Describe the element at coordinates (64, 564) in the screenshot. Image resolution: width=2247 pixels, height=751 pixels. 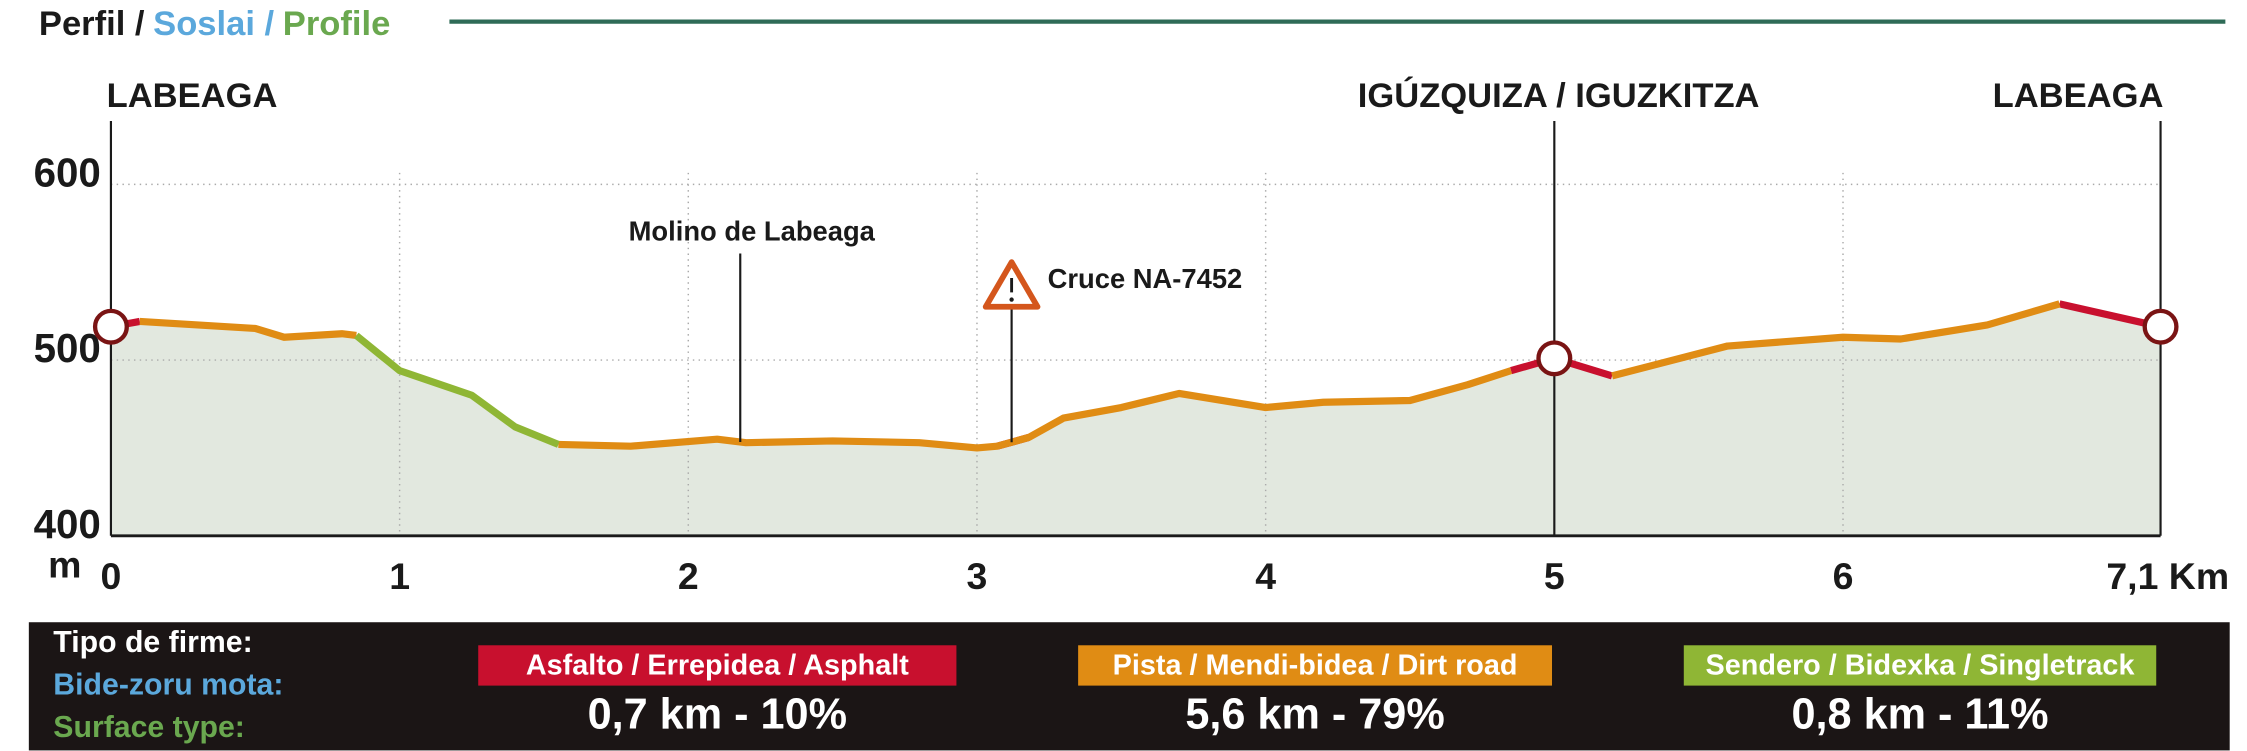
I see `y-unit: m` at that location.